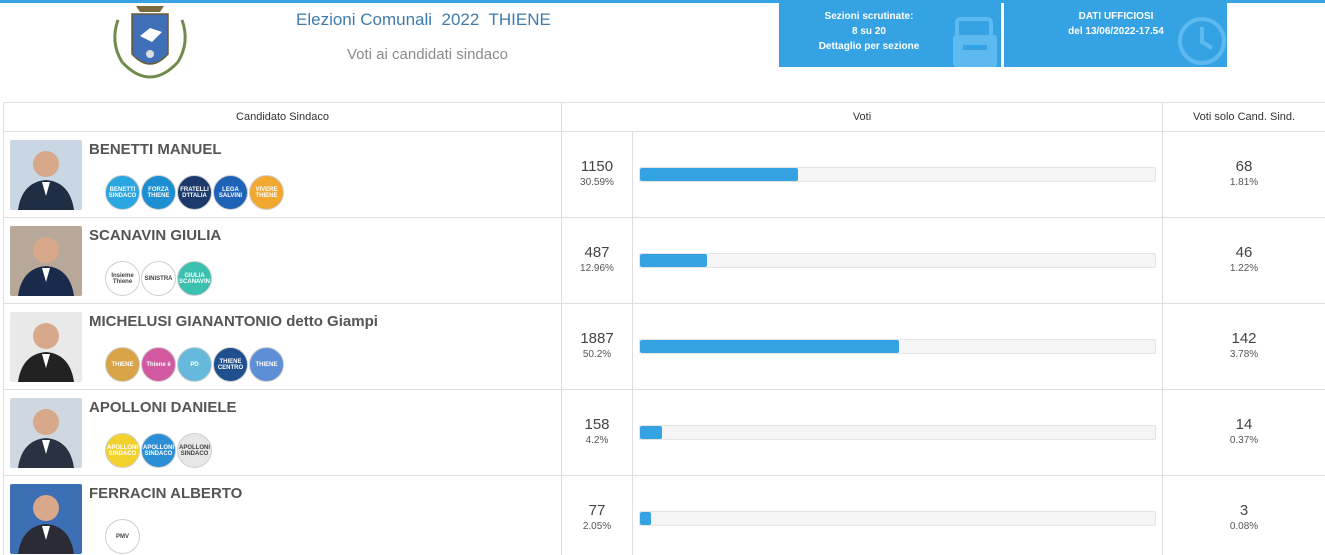 The height and width of the screenshot is (555, 1325). I want to click on solo-votes-percent: 3.78%, so click(1244, 354).